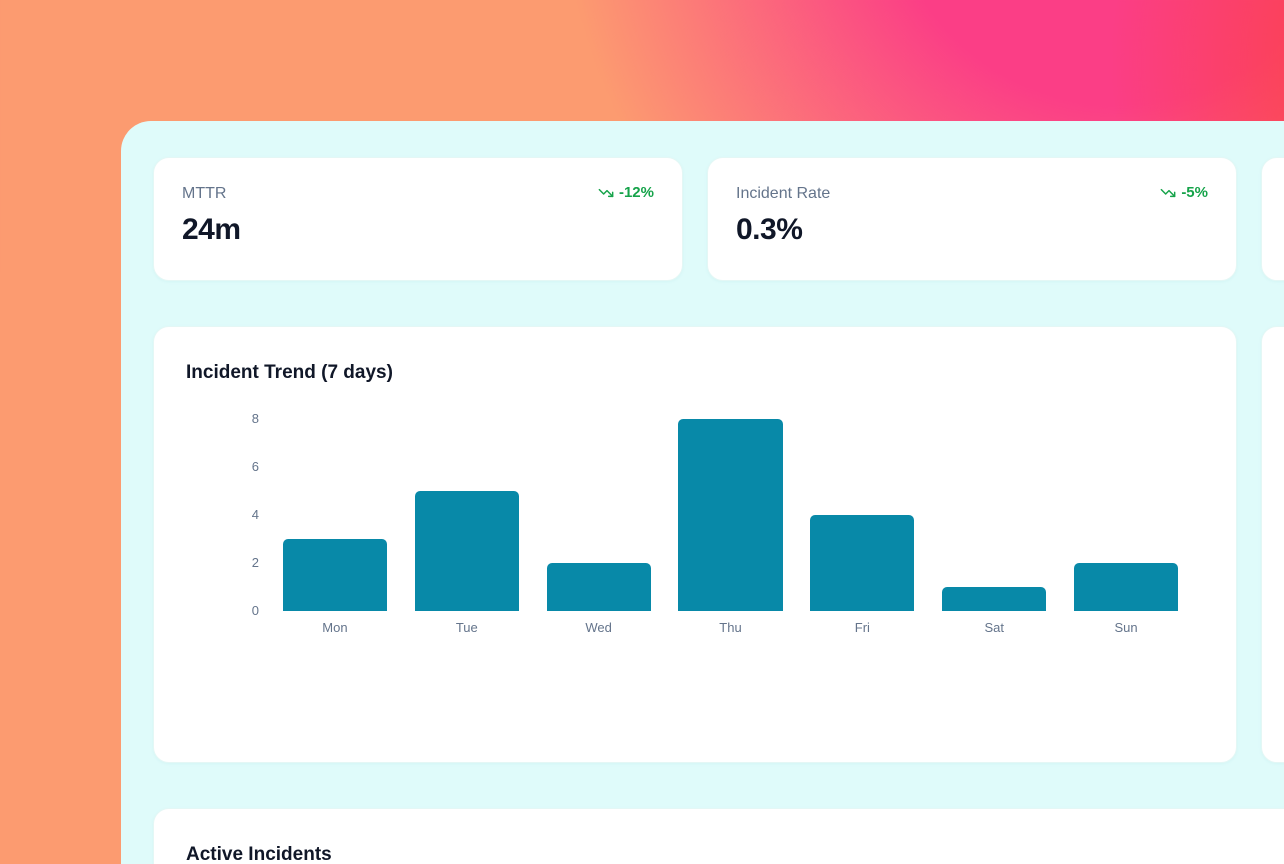 Image resolution: width=1284 pixels, height=864 pixels. Describe the element at coordinates (255, 418) in the screenshot. I see `y-tick-label: 8` at that location.